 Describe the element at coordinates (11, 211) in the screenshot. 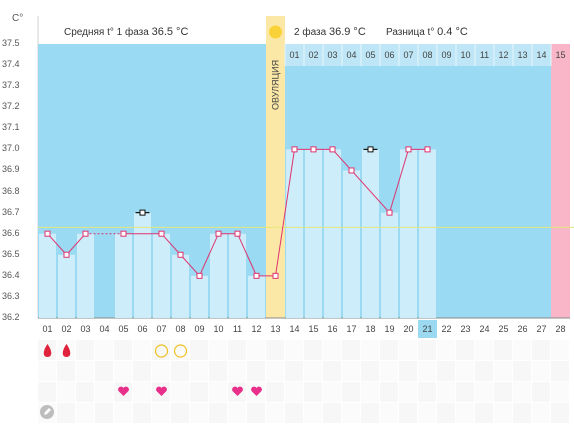

I see `y-tick-label: 36.7` at that location.